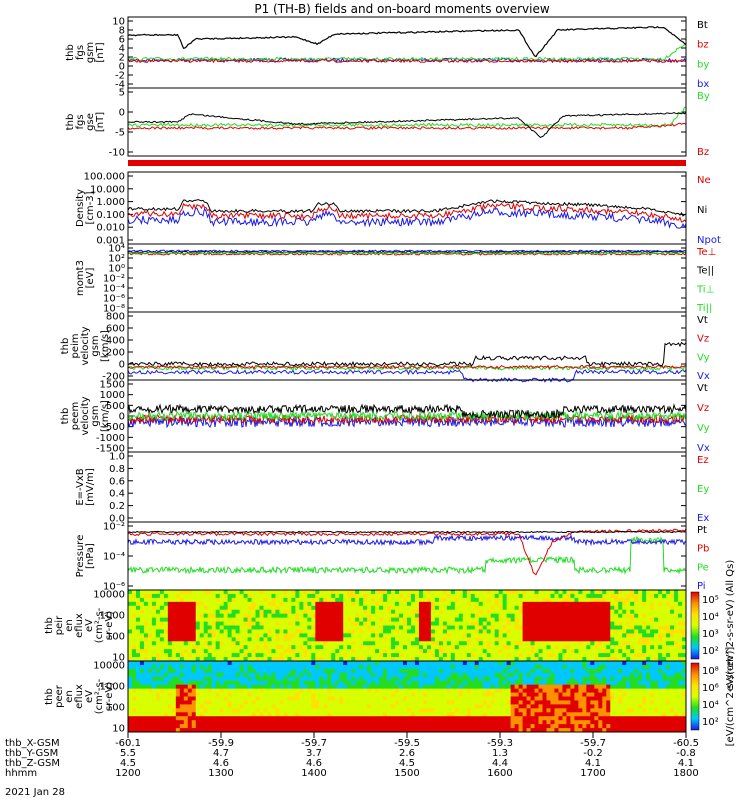 The image size is (750, 800). Describe the element at coordinates (75, 345) in the screenshot. I see `y-axis-label: peim` at that location.